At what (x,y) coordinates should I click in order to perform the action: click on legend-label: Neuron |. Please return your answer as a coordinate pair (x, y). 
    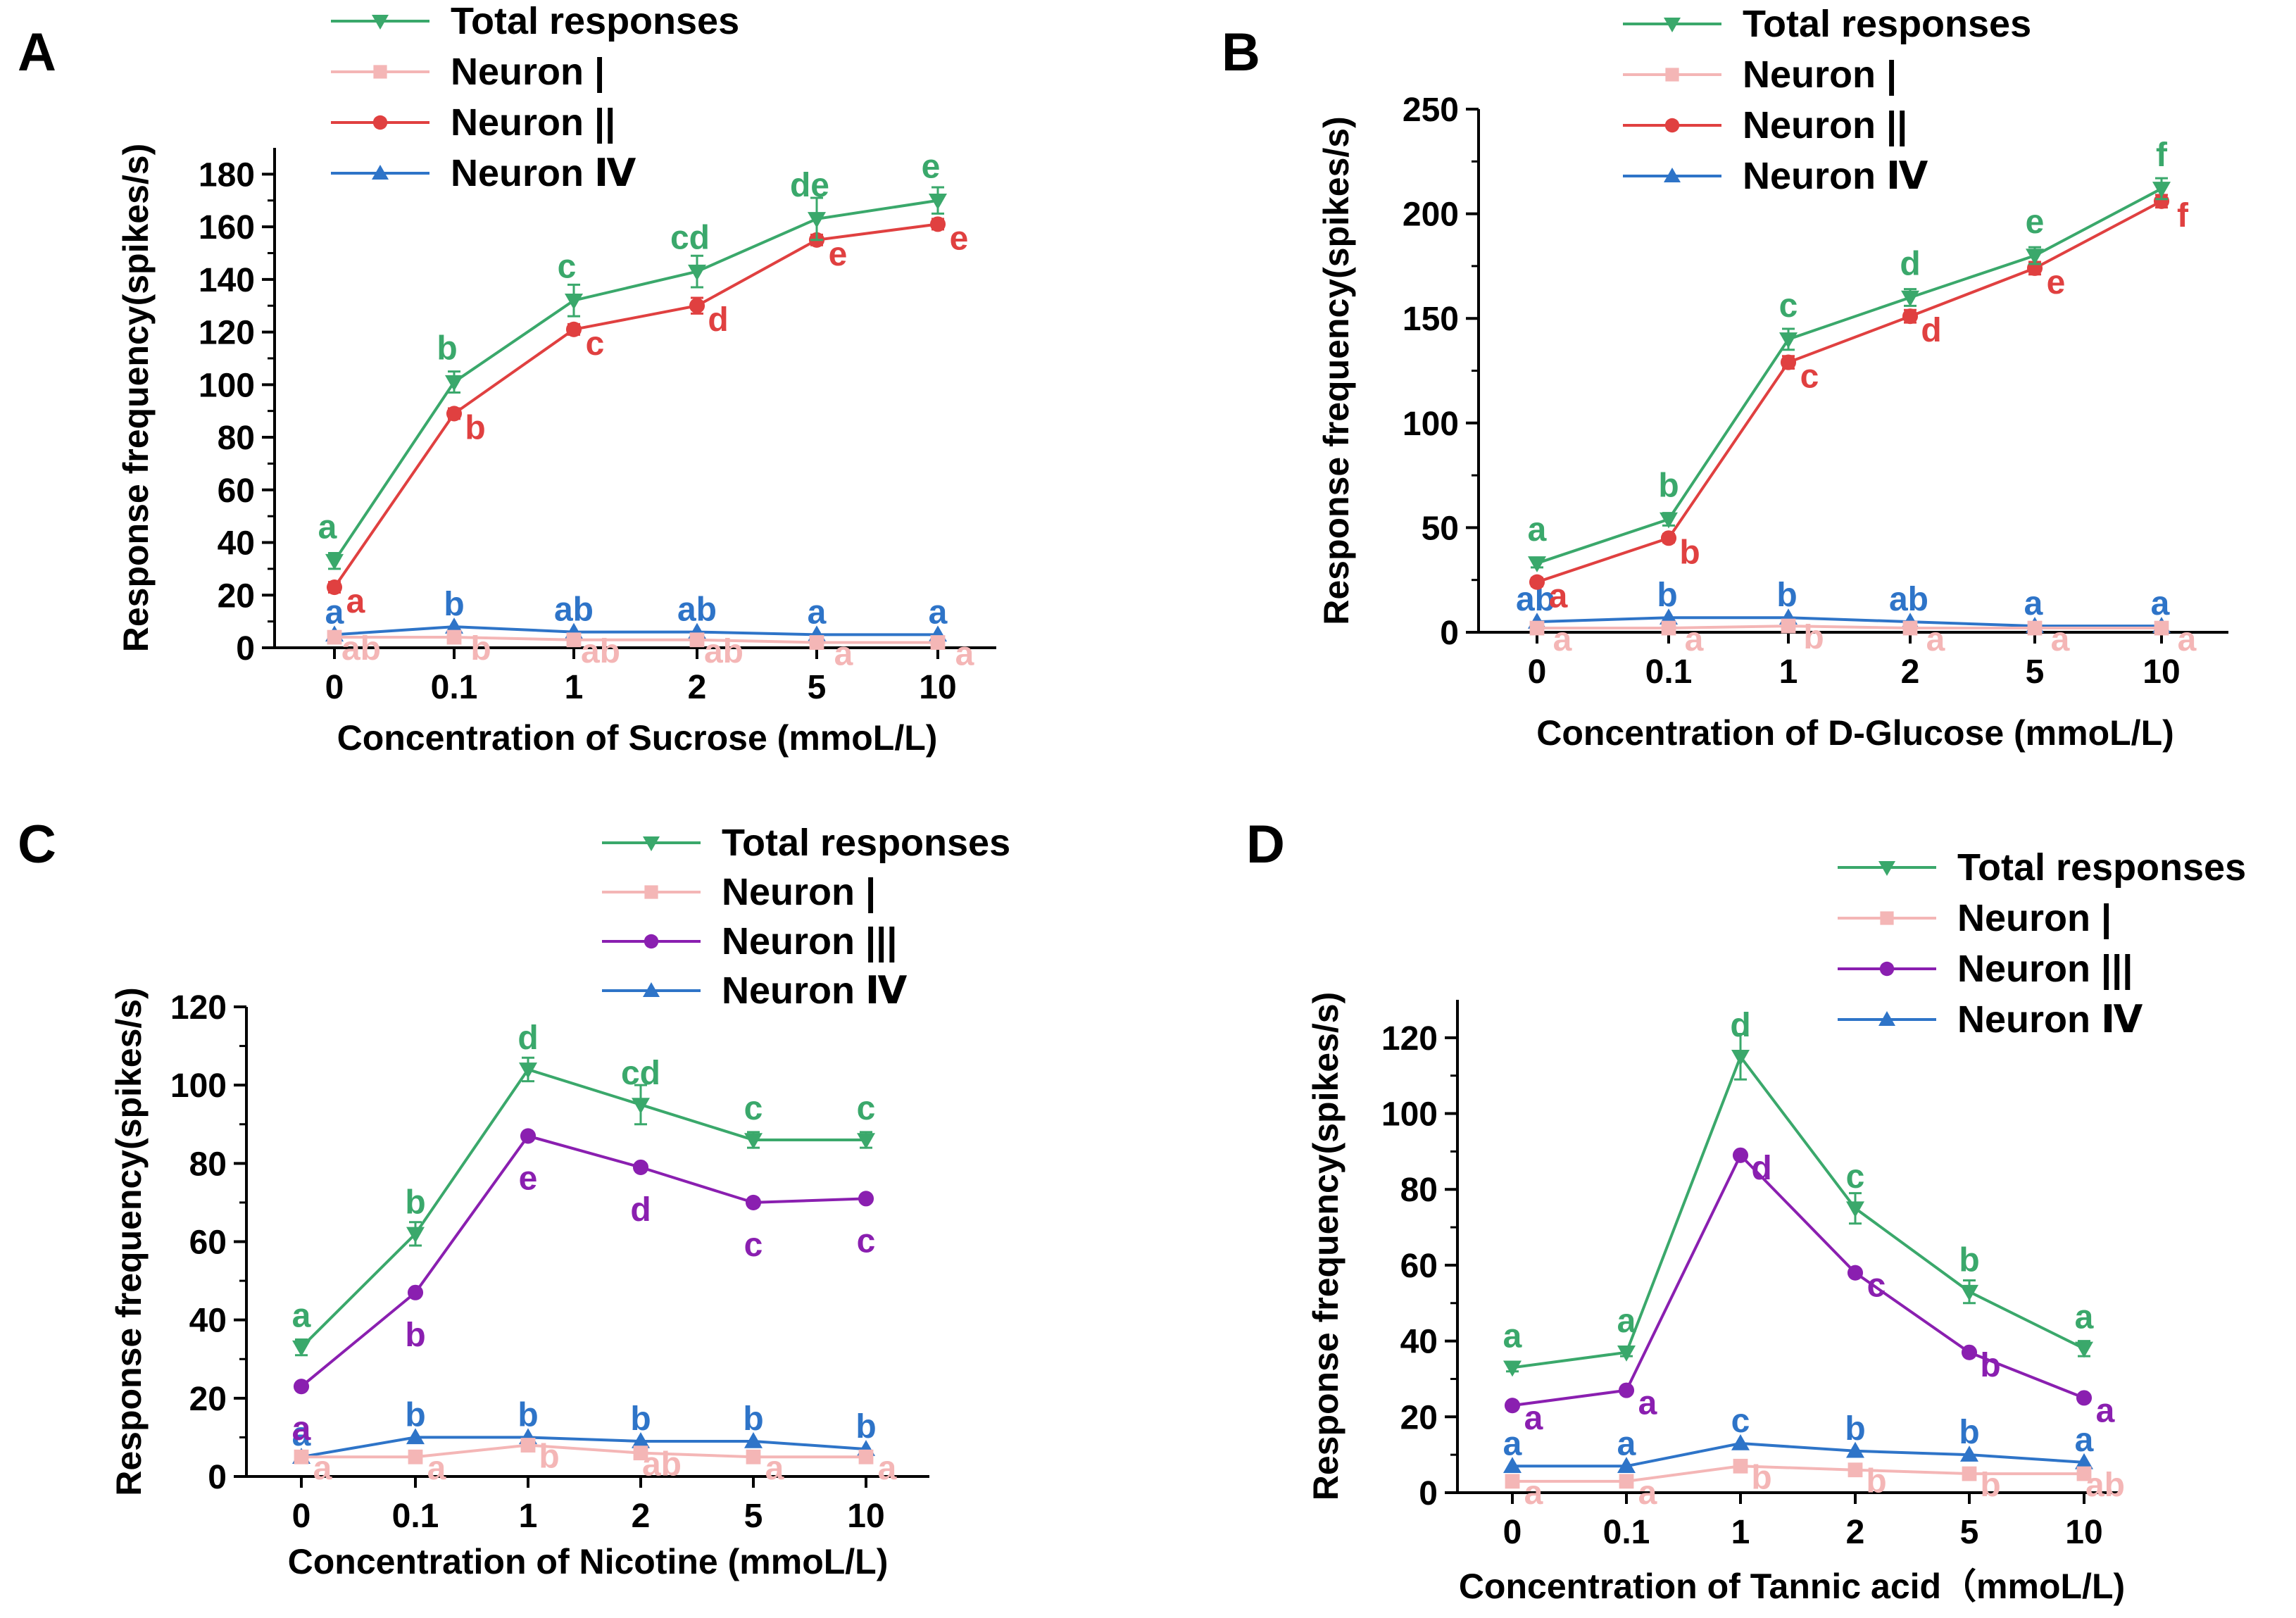
    Looking at the image, I should click on (1820, 75).